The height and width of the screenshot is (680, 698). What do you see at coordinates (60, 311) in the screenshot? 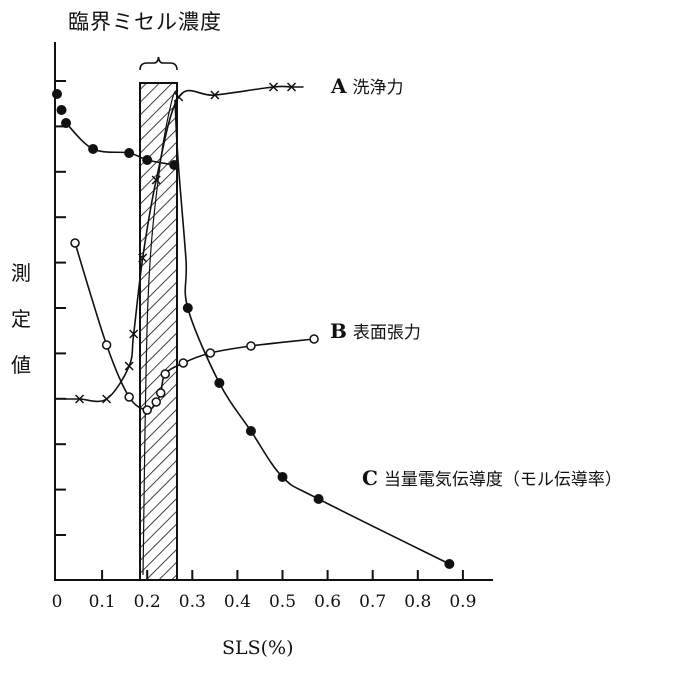
I see `y-axis` at bounding box center [60, 311].